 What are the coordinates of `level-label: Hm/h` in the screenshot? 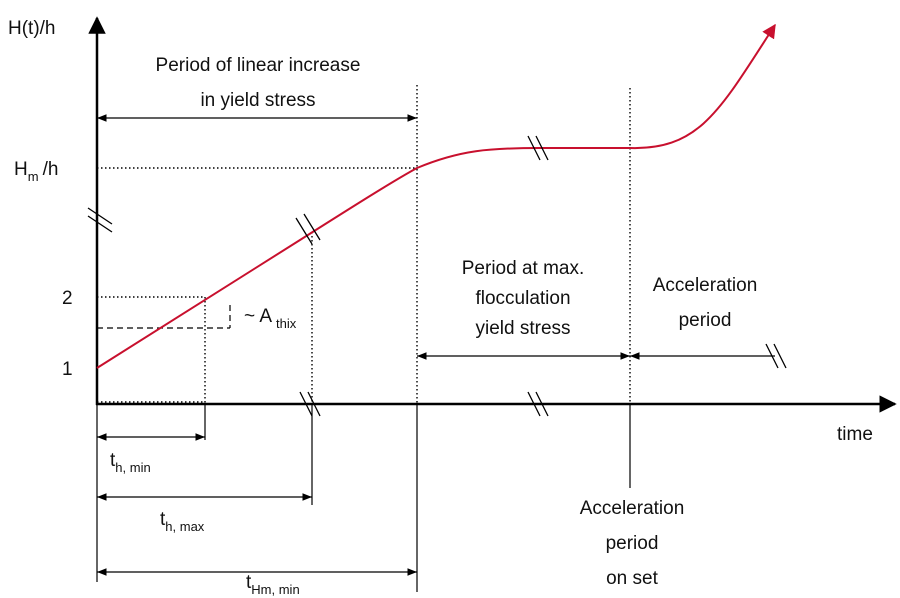 It's located at (36, 171).